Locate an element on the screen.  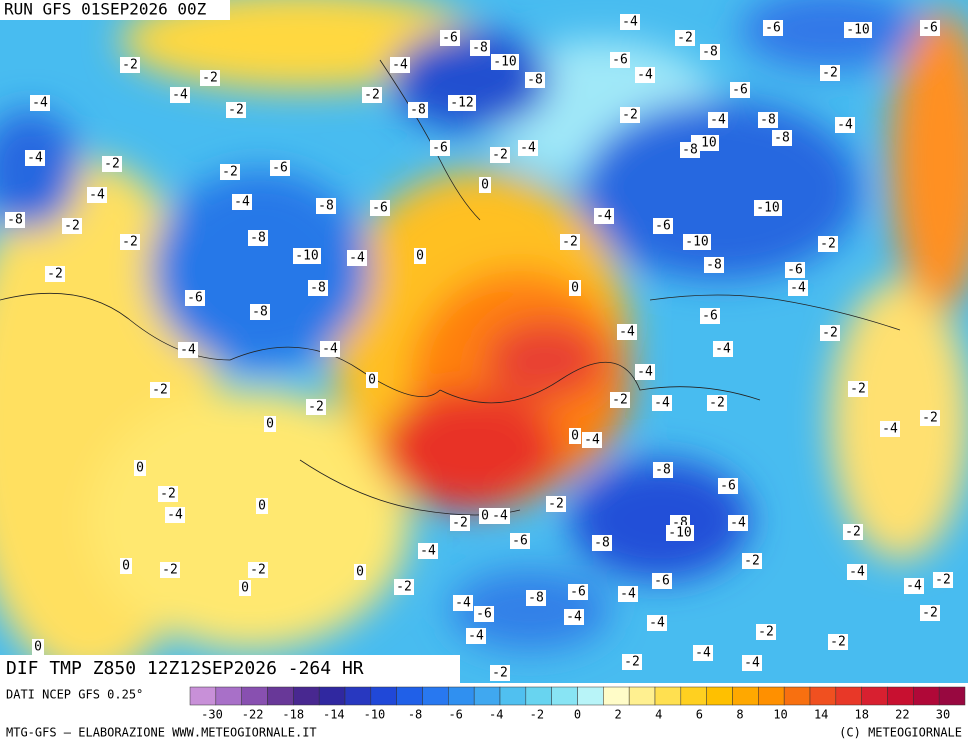
contour-label: -12 is located at coordinates (461, 103).